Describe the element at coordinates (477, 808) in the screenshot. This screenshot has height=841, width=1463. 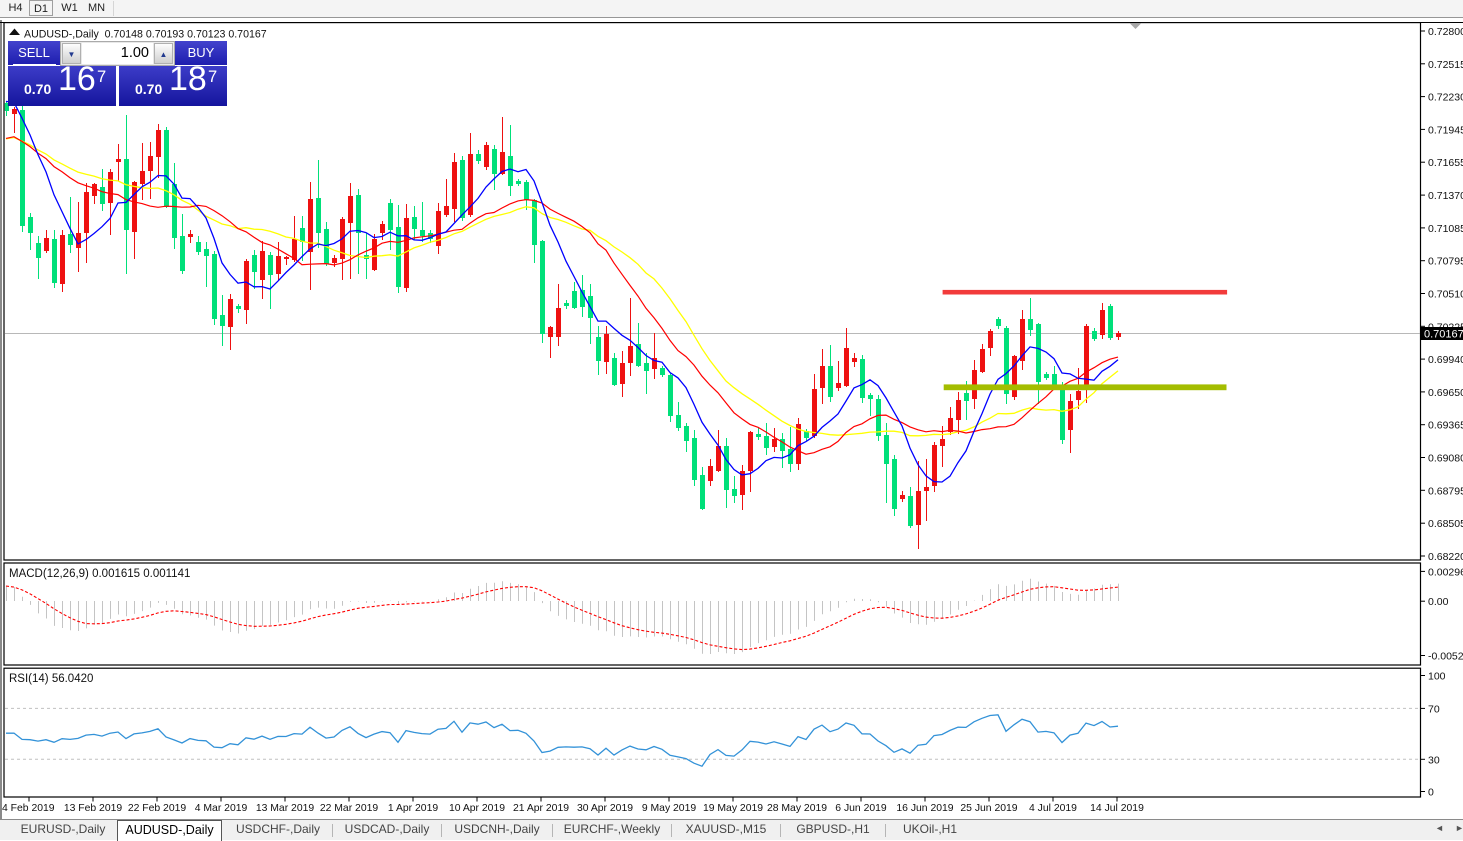
I see `svg-text: 10 Apr 2019` at that location.